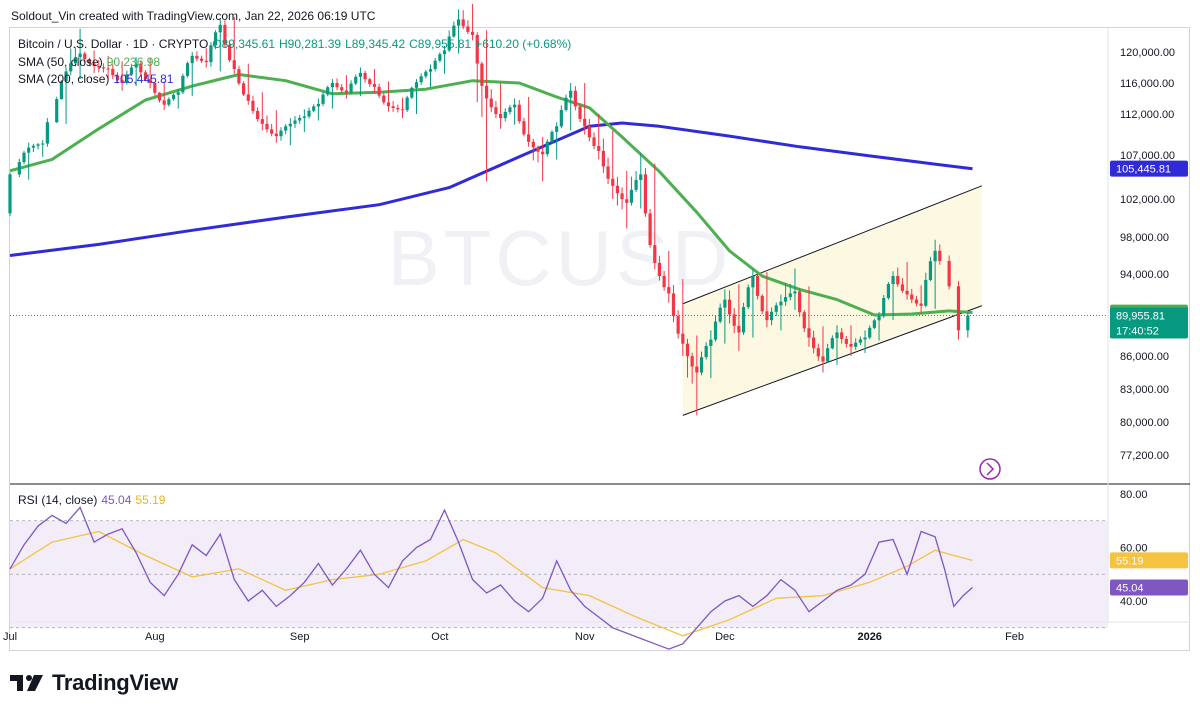 Image resolution: width=1200 pixels, height=712 pixels. What do you see at coordinates (1144, 275) in the screenshot?
I see `price-tick-label: 94,000.00` at bounding box center [1144, 275].